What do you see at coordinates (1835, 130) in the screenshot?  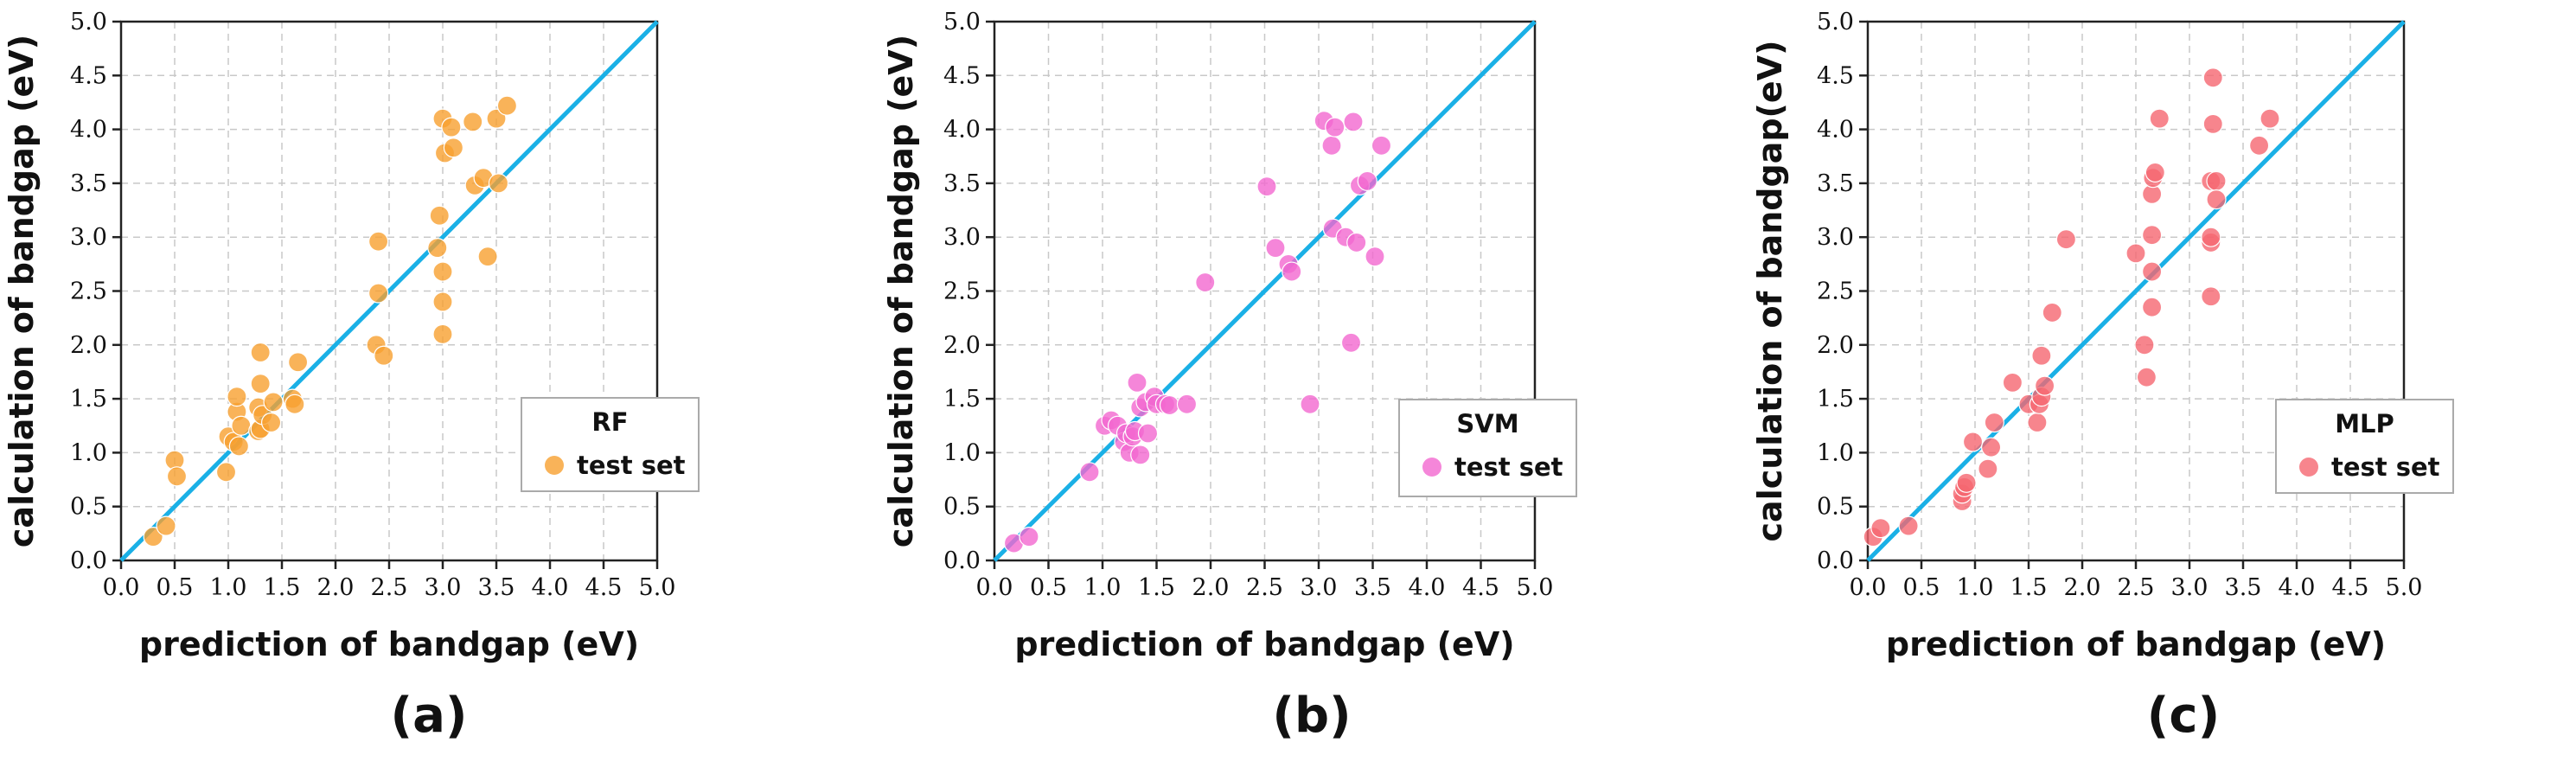 I see `y-tick-label: 4.0` at bounding box center [1835, 130].